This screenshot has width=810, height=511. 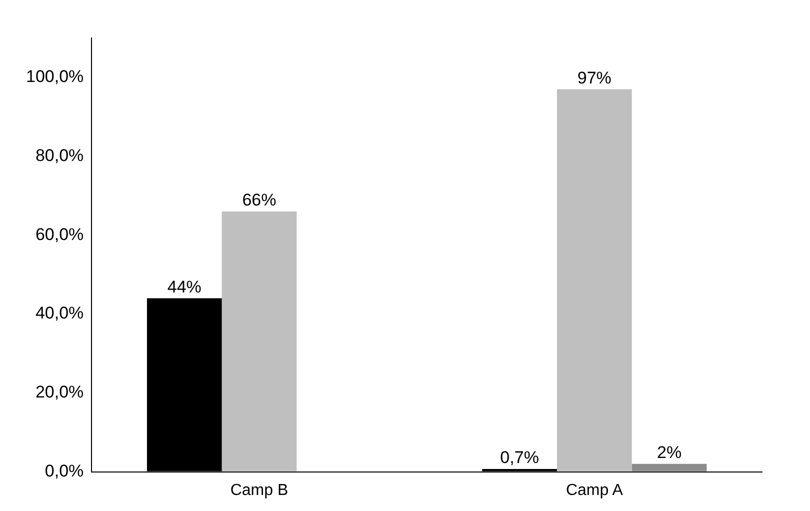 I want to click on data-label: 44%, so click(x=184, y=286).